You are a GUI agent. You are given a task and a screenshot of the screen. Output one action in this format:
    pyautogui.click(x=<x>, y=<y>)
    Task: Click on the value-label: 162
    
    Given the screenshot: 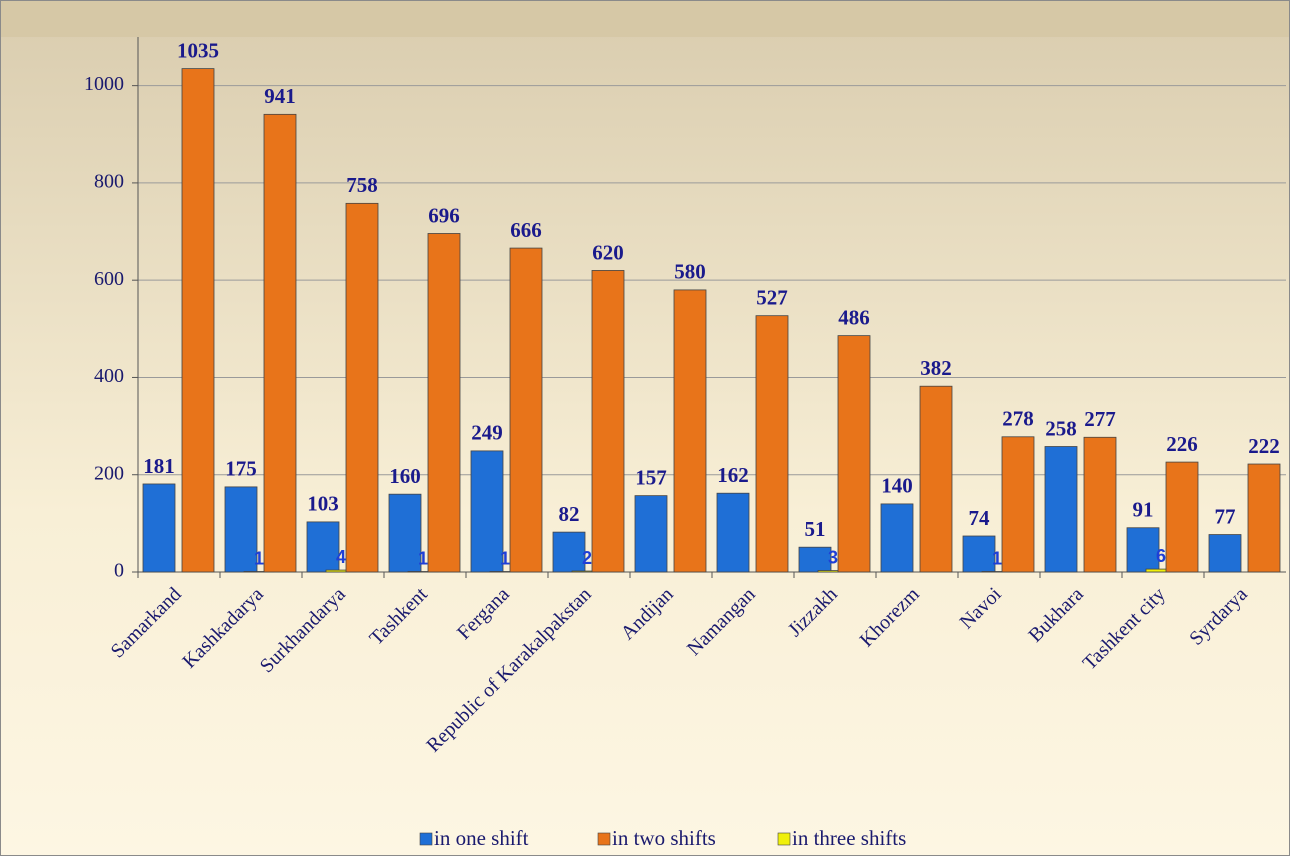 What is the action you would take?
    pyautogui.click(x=733, y=475)
    